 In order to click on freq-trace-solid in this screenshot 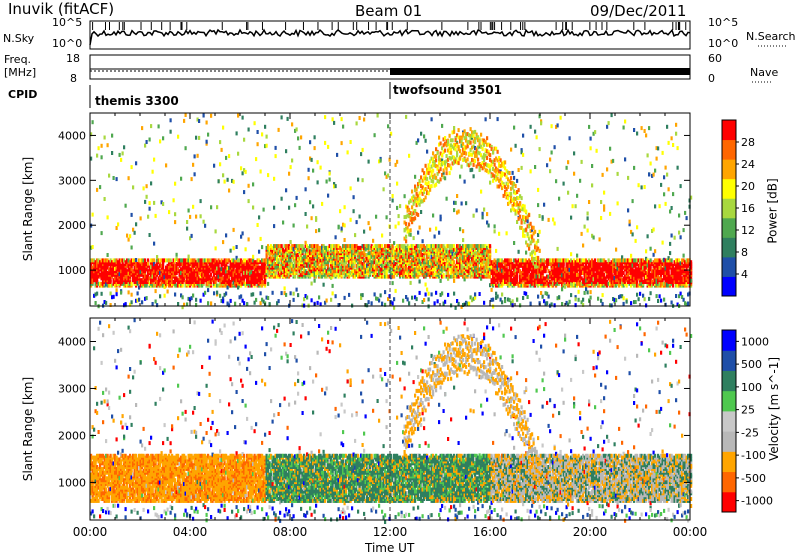, I will do `click(540, 71)`.